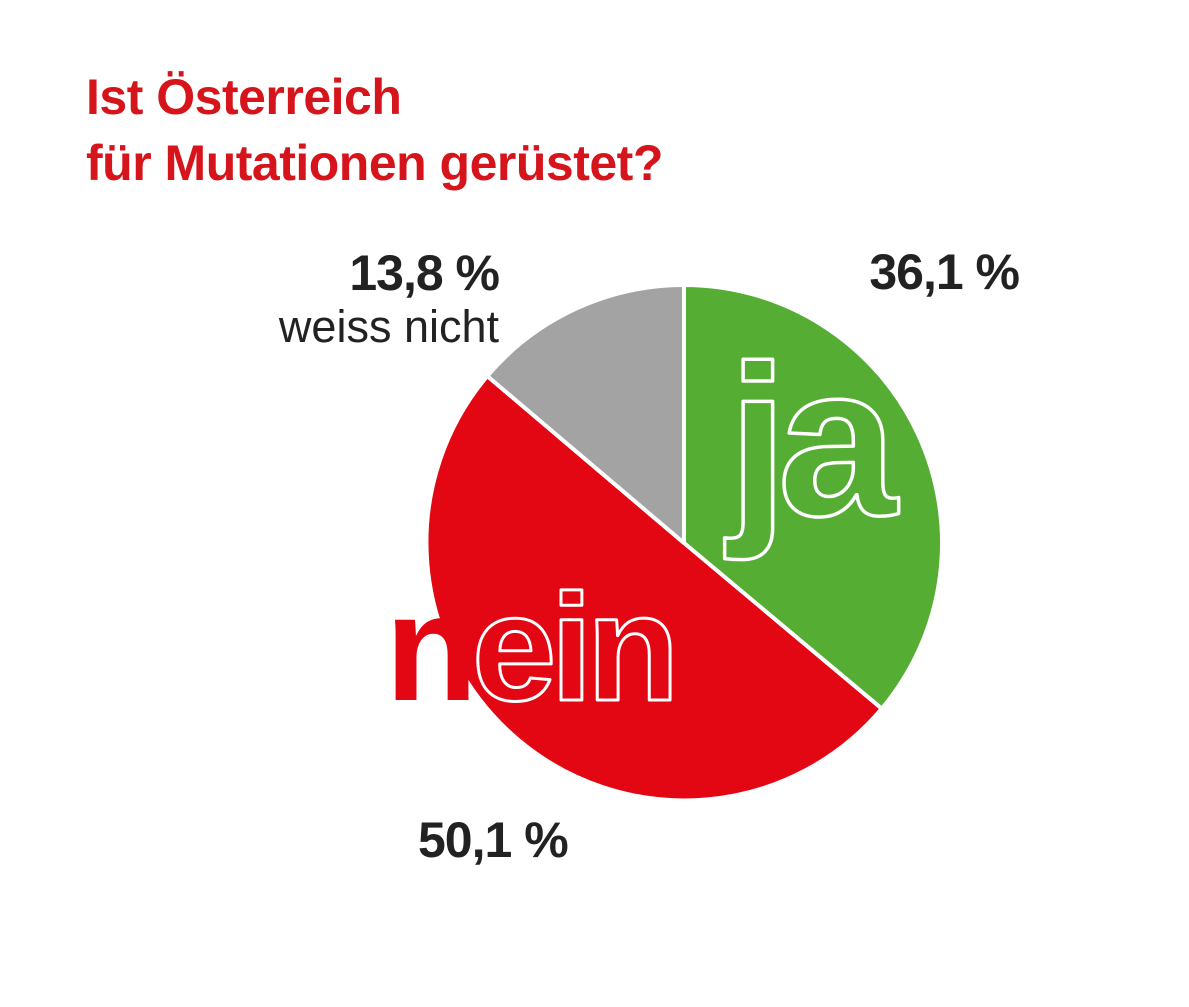 This screenshot has width=1189, height=1007. I want to click on value-label-nein: 50,1 %, so click(493, 840).